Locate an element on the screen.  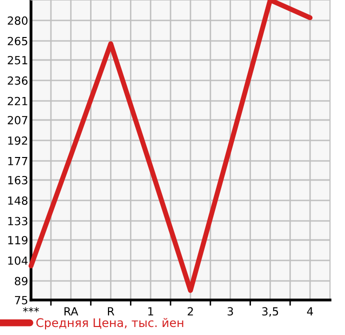
y-tick-label: 251 is located at coordinates (18, 60).